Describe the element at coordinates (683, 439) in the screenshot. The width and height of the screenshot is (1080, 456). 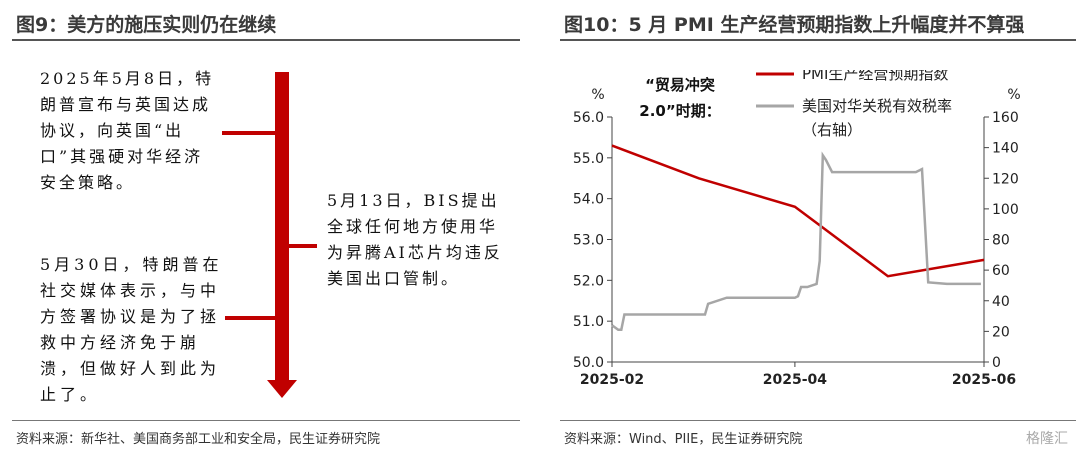
I see `figure10-source: 资料来源：Wind、PIIE，民生证券研究院` at that location.